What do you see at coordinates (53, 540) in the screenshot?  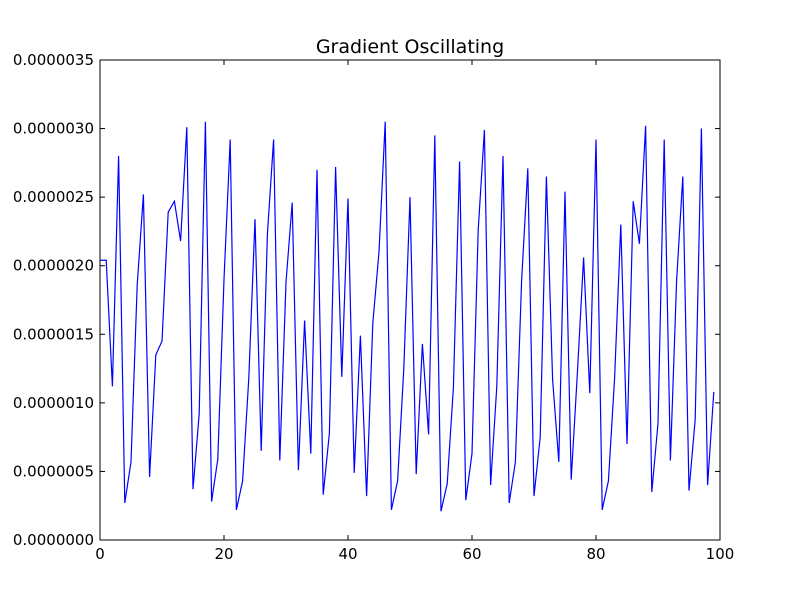 I see `y-tick-label: 0.0000000` at bounding box center [53, 540].